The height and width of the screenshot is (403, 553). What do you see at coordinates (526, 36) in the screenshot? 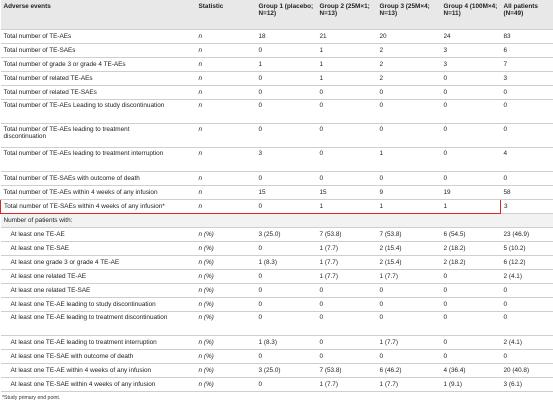
I see `value-cell: 83` at bounding box center [526, 36].